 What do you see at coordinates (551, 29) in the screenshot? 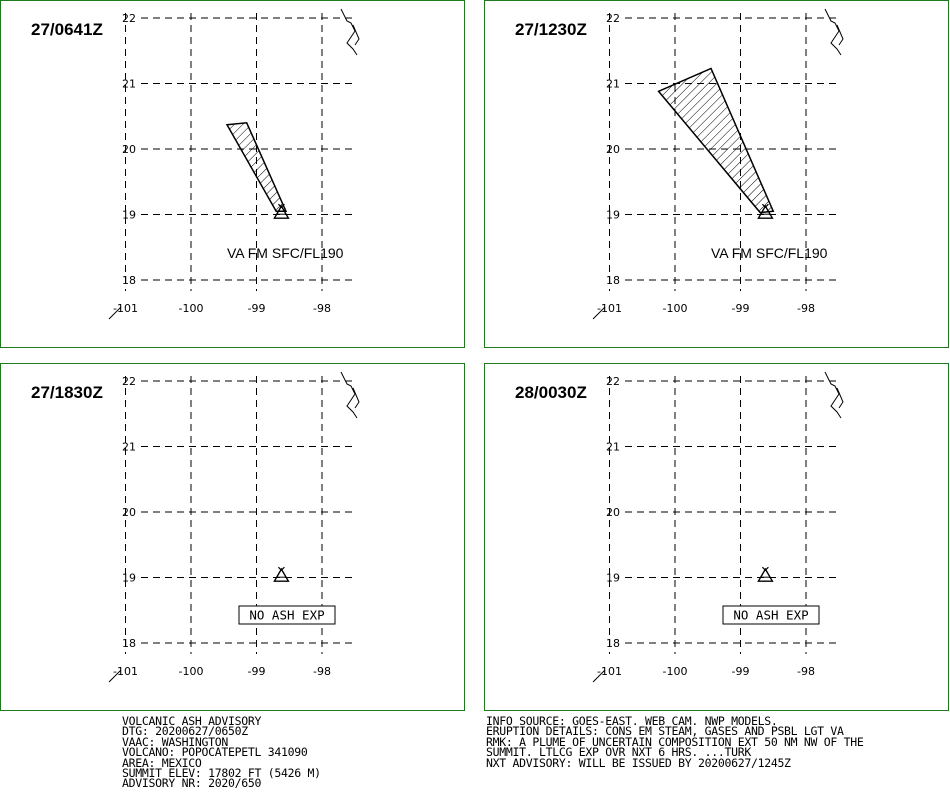
I see `forecast-time-label: 27/1230Z` at bounding box center [551, 29].